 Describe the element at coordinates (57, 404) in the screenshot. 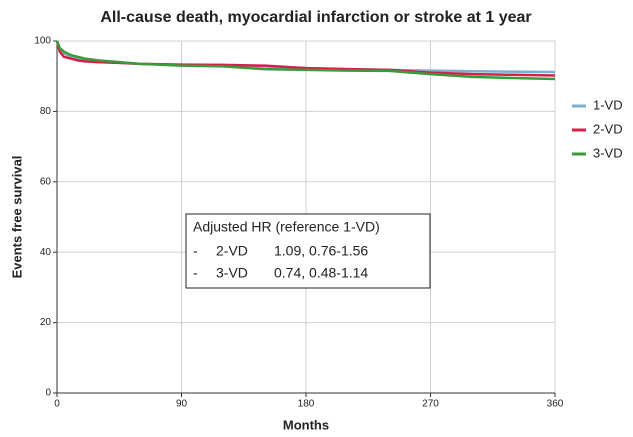

I see `x-tick-label: 0` at that location.